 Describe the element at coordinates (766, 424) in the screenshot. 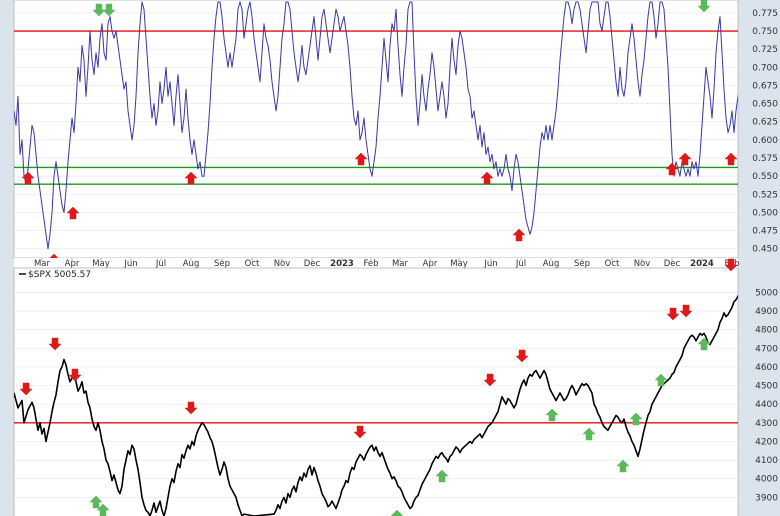

I see `y-tick-label: 4300` at that location.